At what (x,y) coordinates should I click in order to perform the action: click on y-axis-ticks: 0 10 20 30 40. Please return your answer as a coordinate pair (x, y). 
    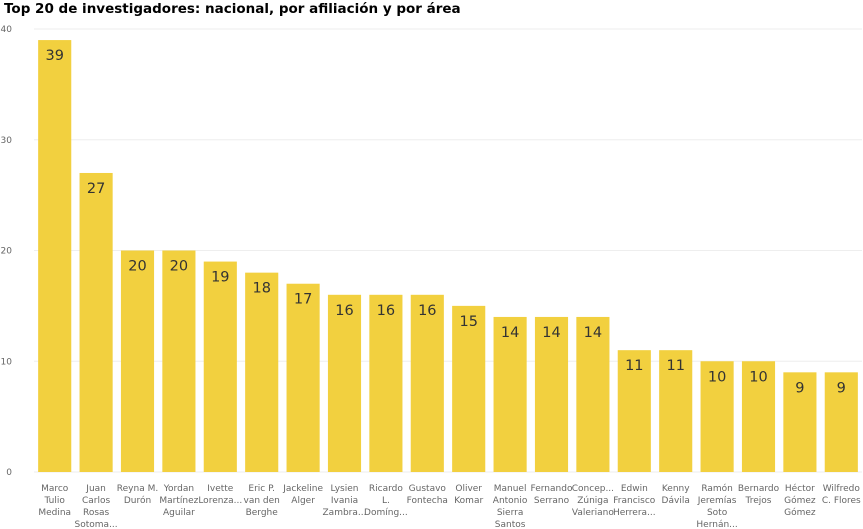
    Looking at the image, I should click on (7, 251).